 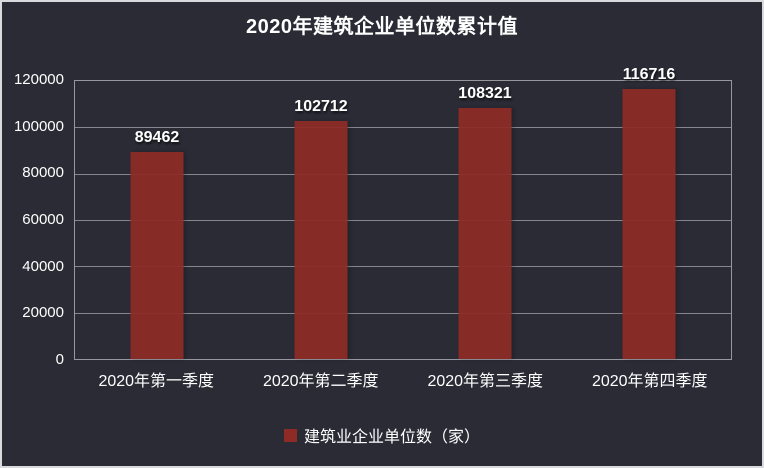 I want to click on legend-square-icon, so click(x=290, y=435).